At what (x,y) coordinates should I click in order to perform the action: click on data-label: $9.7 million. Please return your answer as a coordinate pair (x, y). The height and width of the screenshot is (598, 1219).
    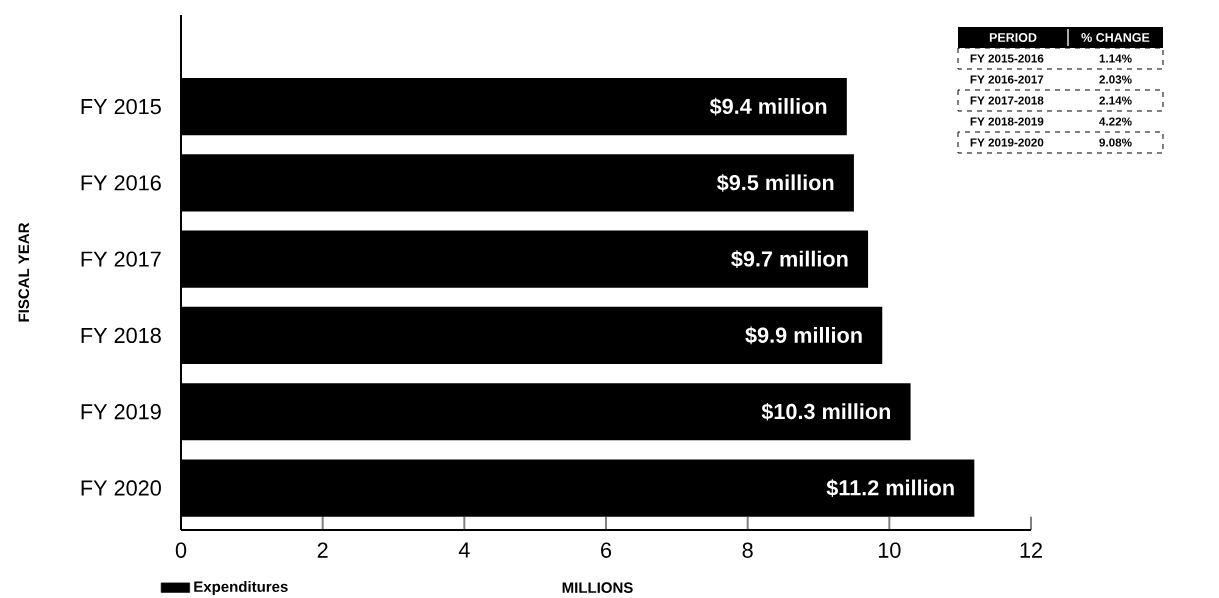
    Looking at the image, I should click on (789, 259).